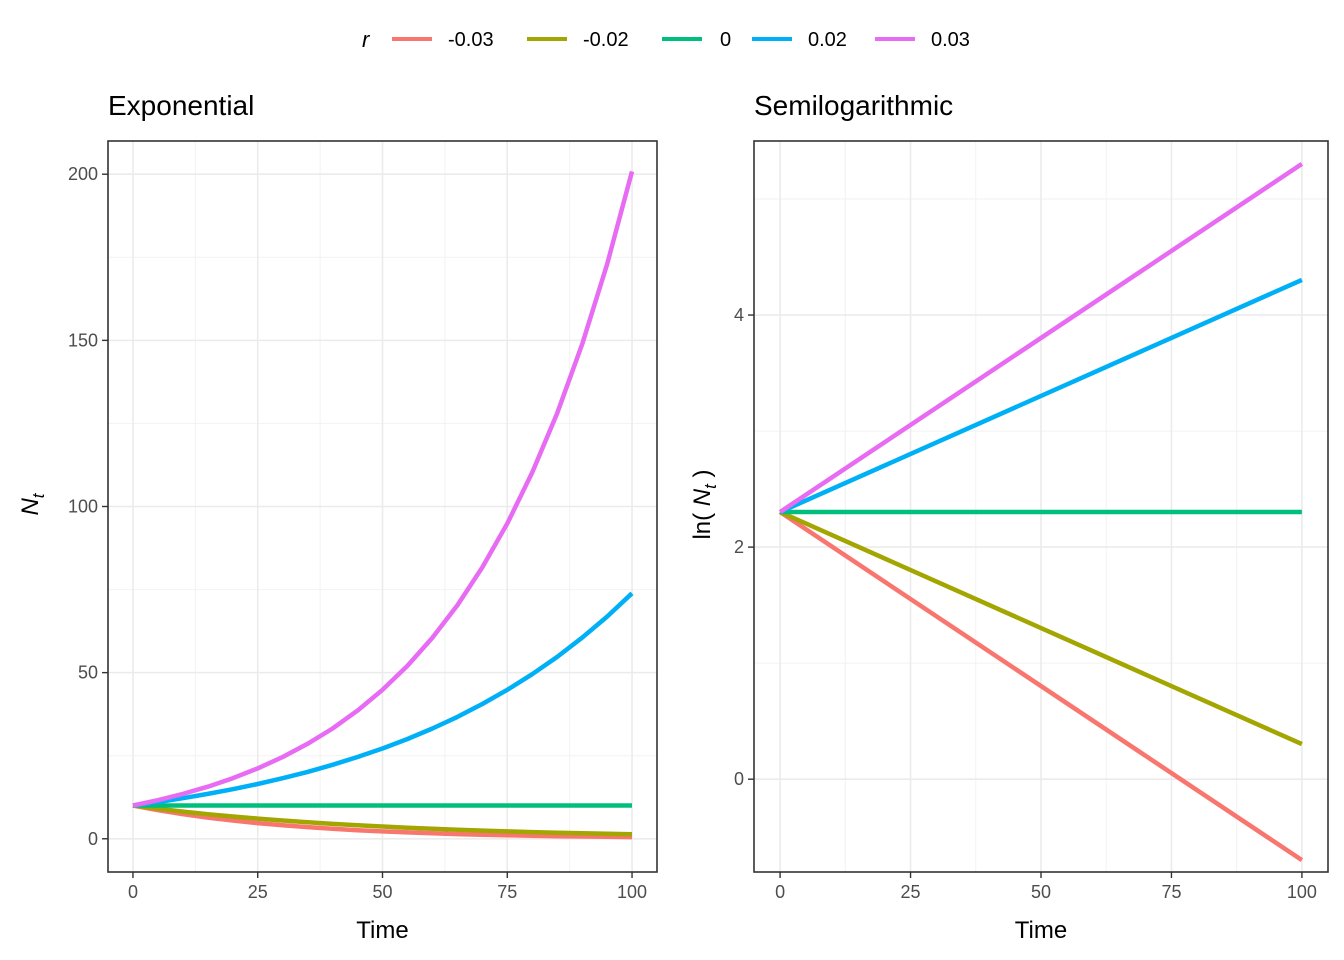 Image resolution: width=1344 pixels, height=960 pixels. Describe the element at coordinates (739, 547) in the screenshot. I see `y-tick-label: 2` at that location.